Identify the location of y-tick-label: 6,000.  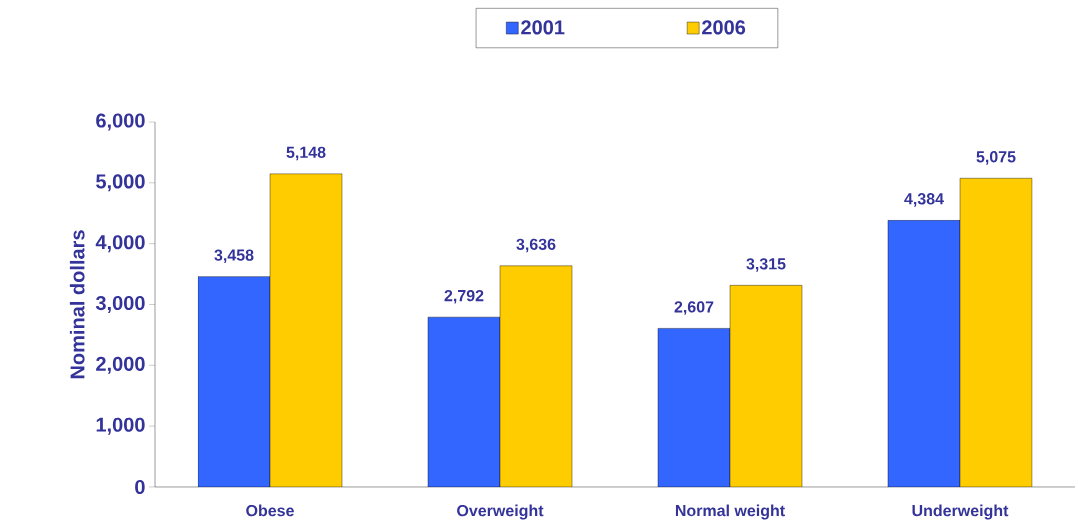
(120, 122).